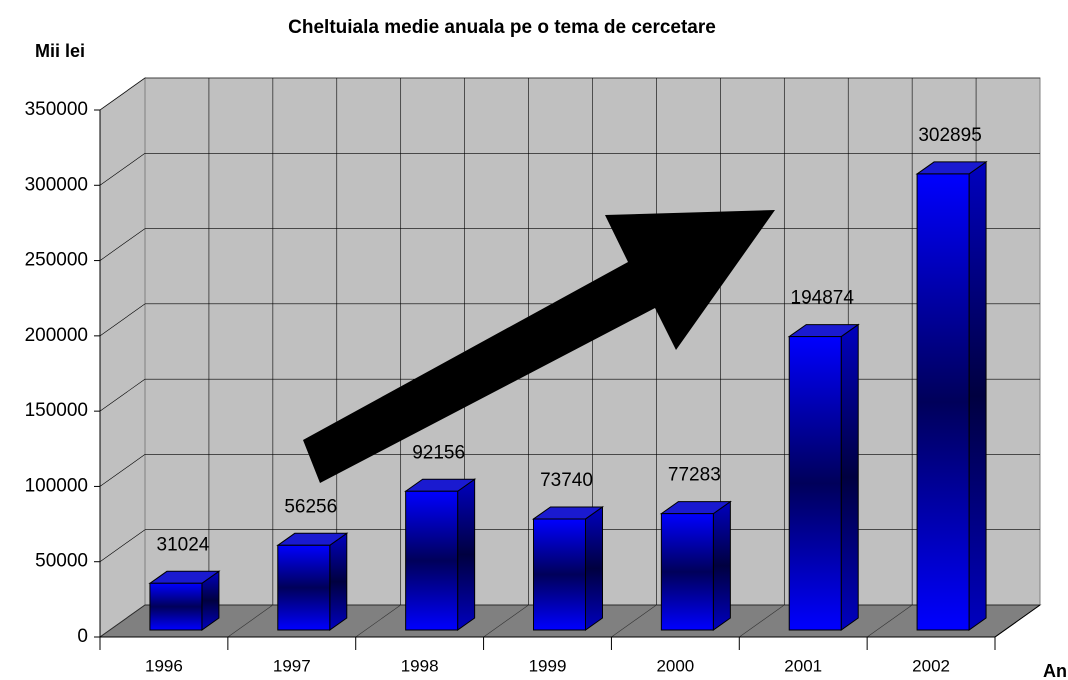  I want to click on y-tick-label: 250000, so click(56, 260).